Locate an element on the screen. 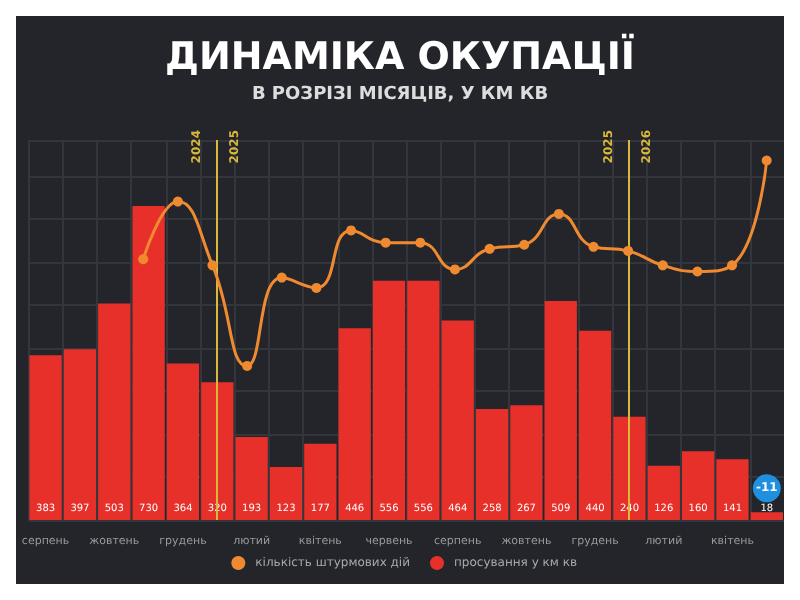 This screenshot has height=600, width=800. chart-subtitle: В РОЗРІЗІ МІСЯЦІВ, У КМ КВ is located at coordinates (400, 95).